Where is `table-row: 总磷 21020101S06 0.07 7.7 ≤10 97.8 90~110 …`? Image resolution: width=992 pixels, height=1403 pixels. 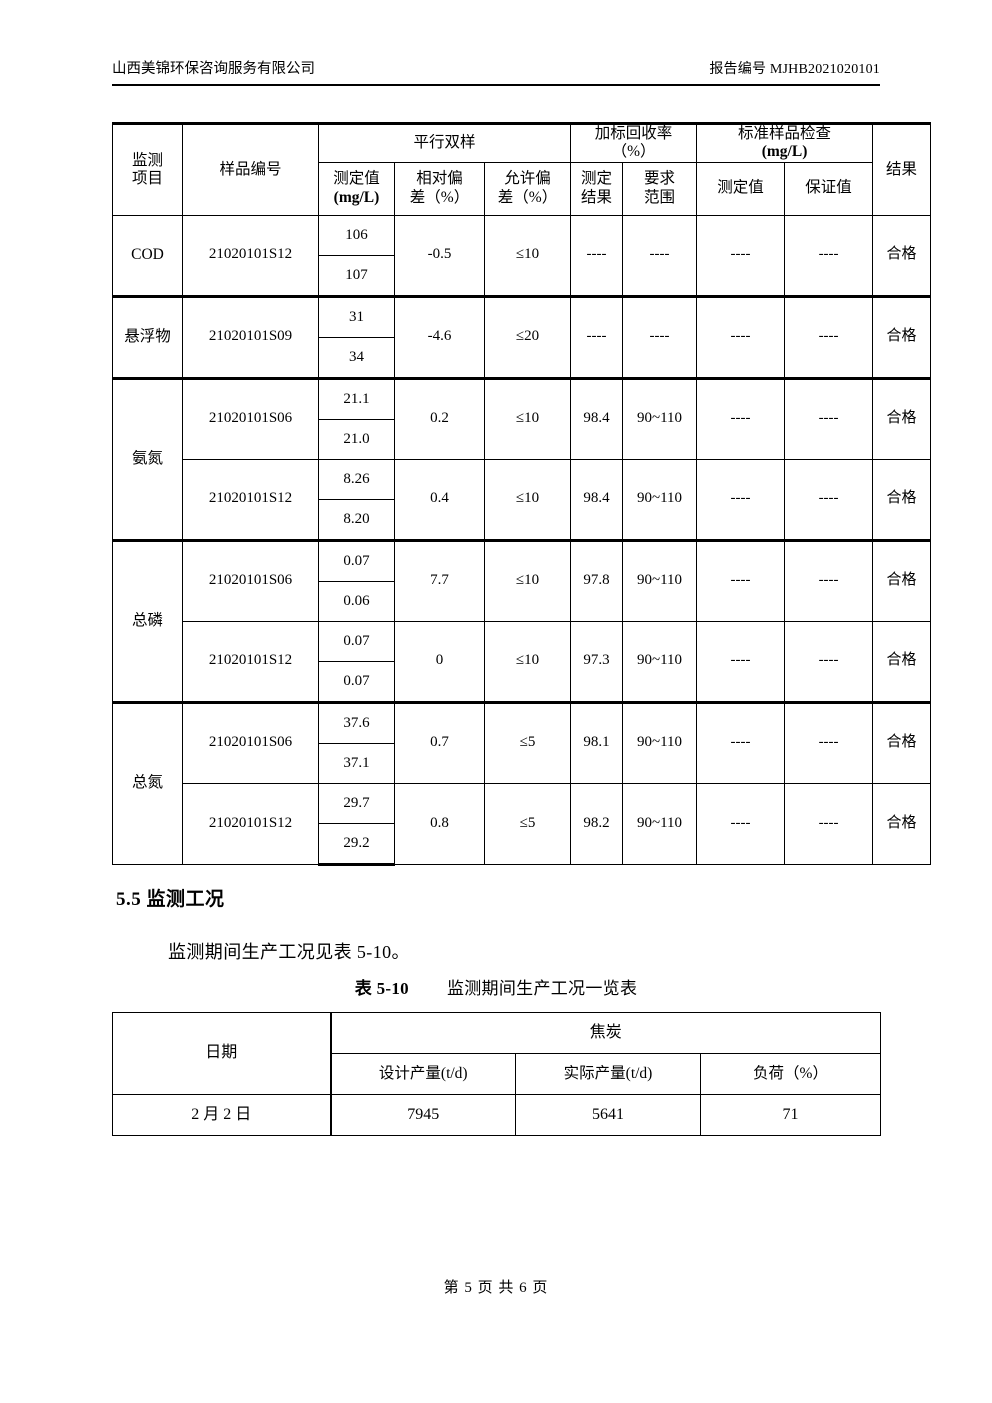 table-row: 总磷 21020101S06 0.07 7.7 ≤10 97.8 90~110 … is located at coordinates (522, 620).